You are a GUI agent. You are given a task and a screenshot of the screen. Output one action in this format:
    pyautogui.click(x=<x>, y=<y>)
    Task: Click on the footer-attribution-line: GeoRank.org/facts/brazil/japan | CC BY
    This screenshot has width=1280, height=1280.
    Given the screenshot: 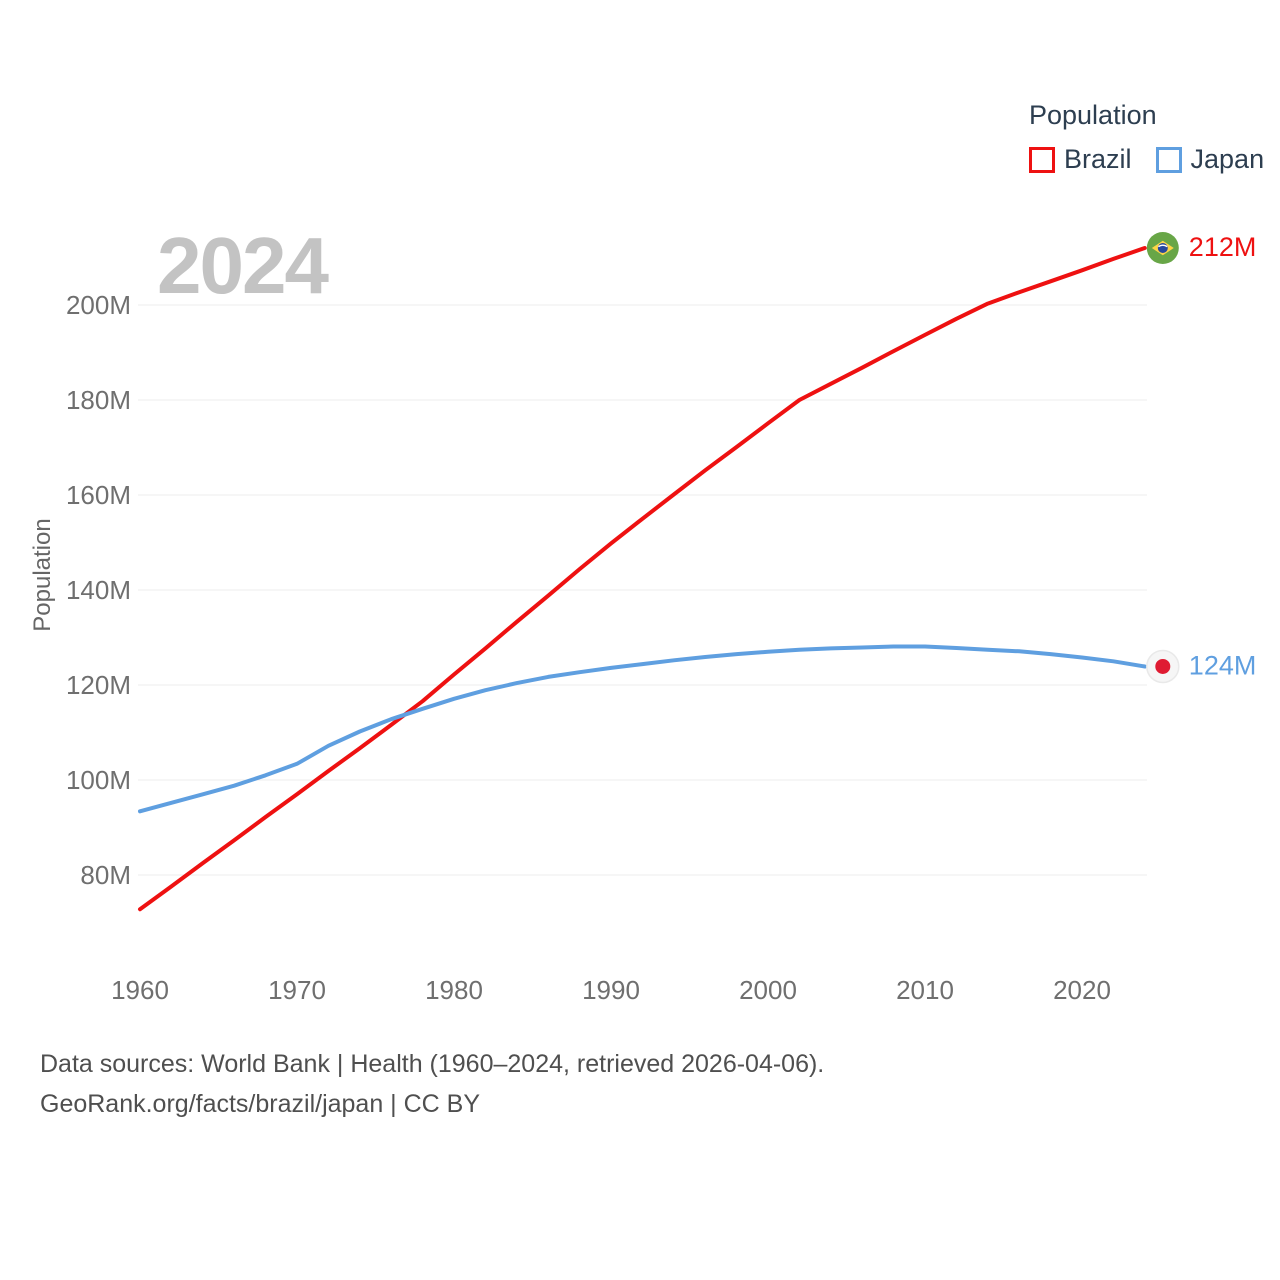 What is the action you would take?
    pyautogui.click(x=260, y=1104)
    